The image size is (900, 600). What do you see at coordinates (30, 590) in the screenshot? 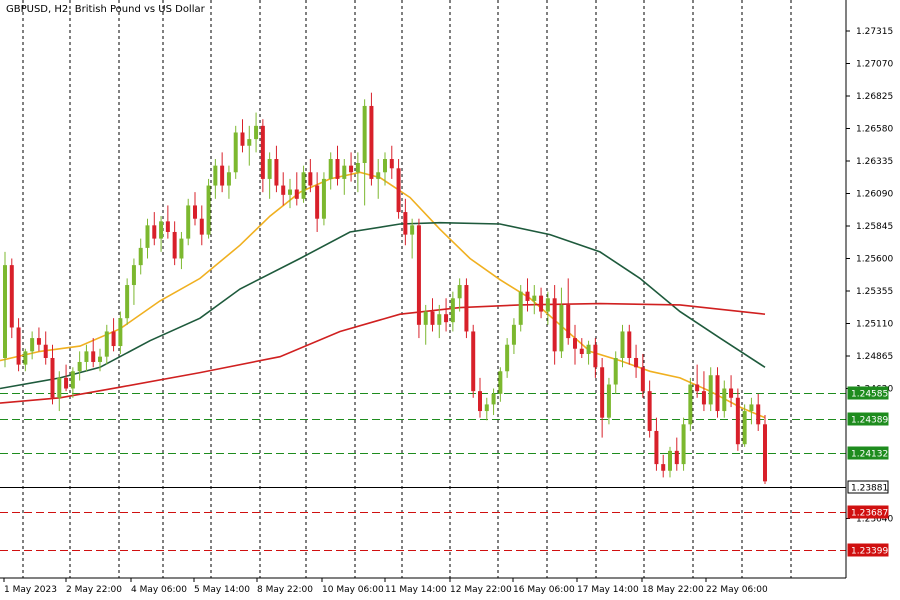
I see `x-tick-label-0: 1 May 2023` at bounding box center [30, 590].